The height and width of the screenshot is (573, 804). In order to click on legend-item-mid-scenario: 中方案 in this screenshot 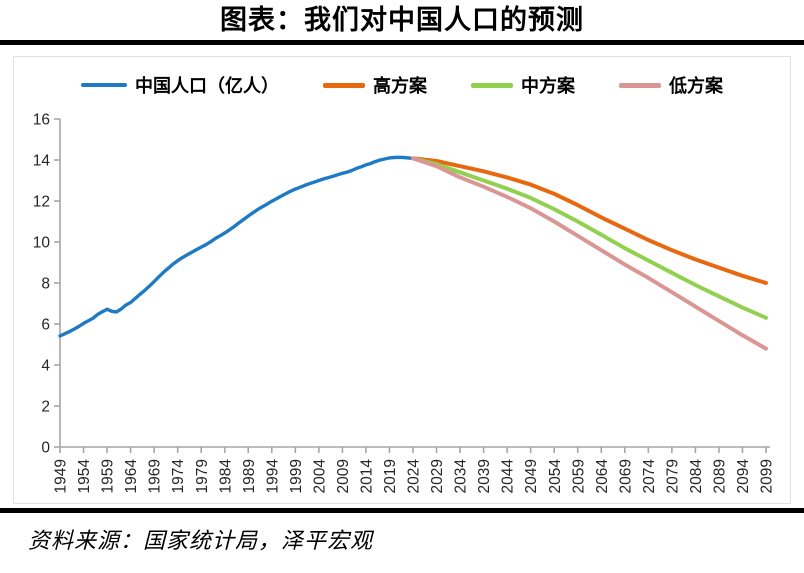, I will do `click(523, 85)`.